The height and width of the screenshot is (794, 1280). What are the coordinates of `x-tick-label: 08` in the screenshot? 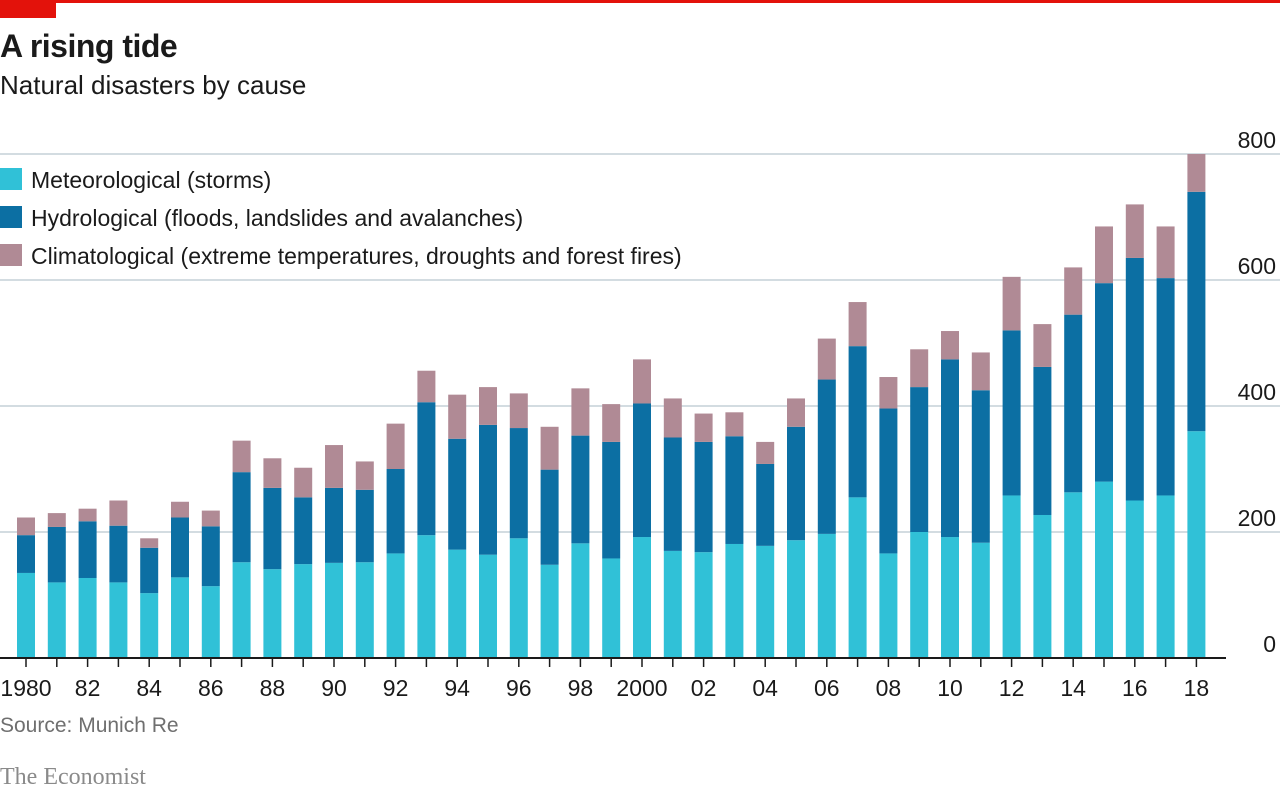 It's located at (889, 688).